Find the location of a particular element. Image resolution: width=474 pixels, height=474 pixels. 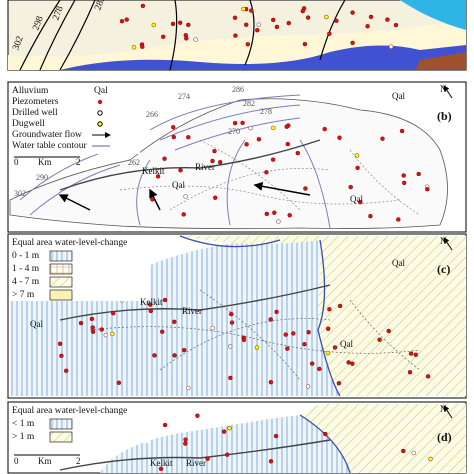

contour-label: 278 is located at coordinates (266, 111).